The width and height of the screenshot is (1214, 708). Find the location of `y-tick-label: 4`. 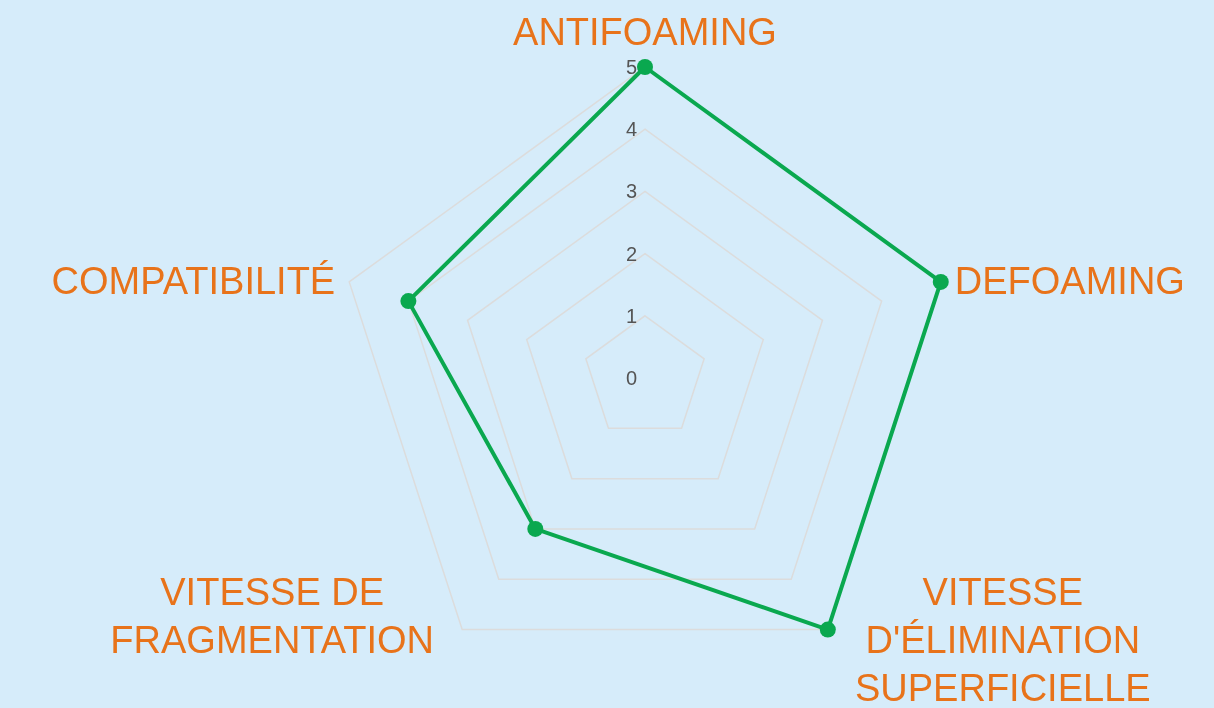

y-tick-label: 4 is located at coordinates (631, 129).